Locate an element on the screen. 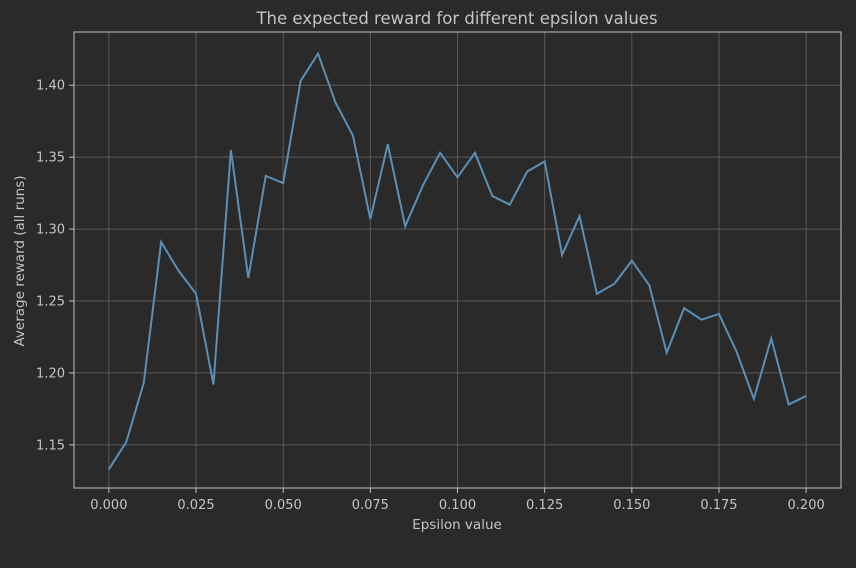  y-axis-ticks: 1.15 1.20 1.25 1.30 1.35 1.40 is located at coordinates (55, 266).